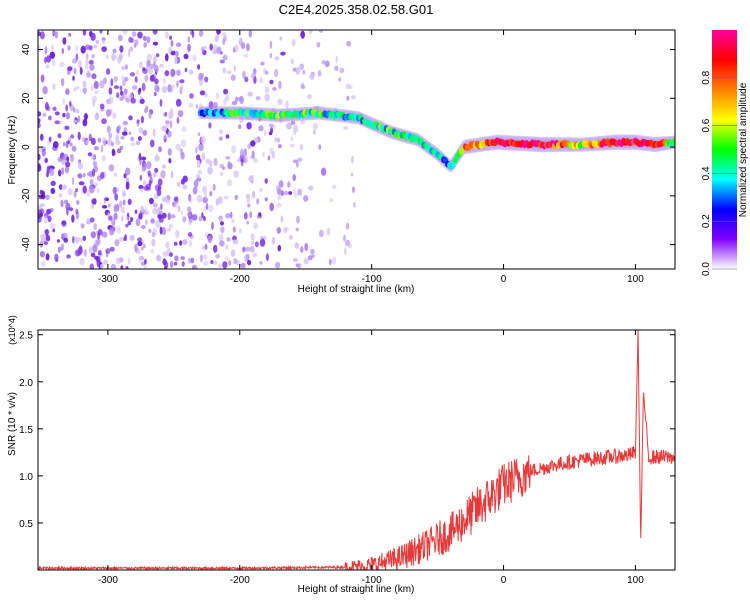  What do you see at coordinates (356, 9) in the screenshot?
I see `figure-title: C2E4.2025.358.02.58.G01` at bounding box center [356, 9].